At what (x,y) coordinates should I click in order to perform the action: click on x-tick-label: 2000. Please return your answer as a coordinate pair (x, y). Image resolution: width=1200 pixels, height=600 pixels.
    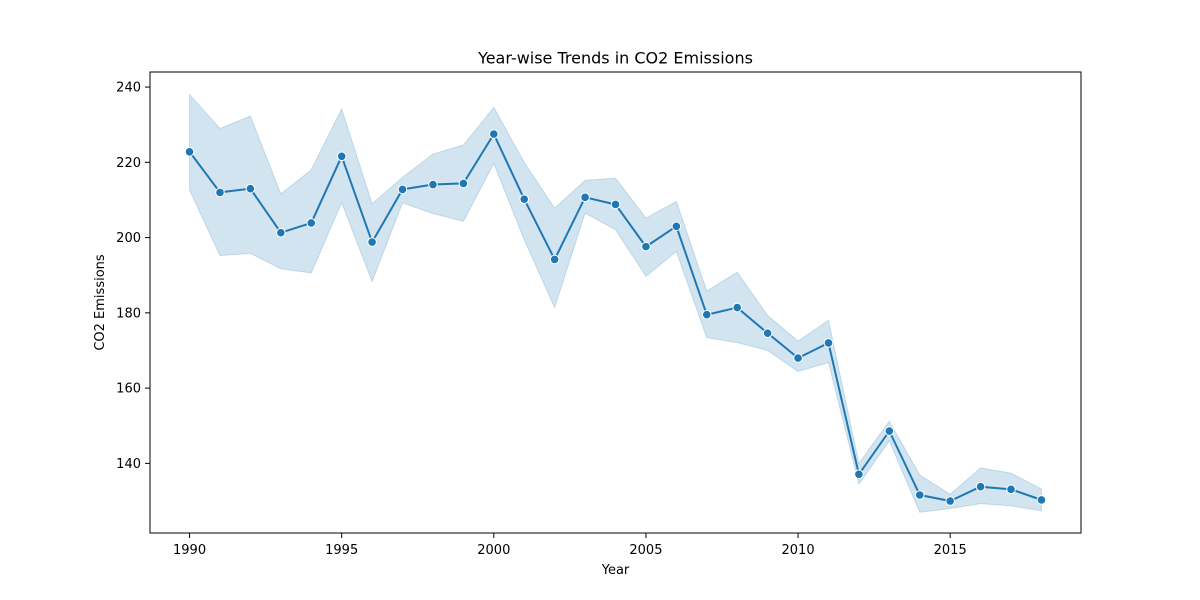
    Looking at the image, I should click on (493, 550).